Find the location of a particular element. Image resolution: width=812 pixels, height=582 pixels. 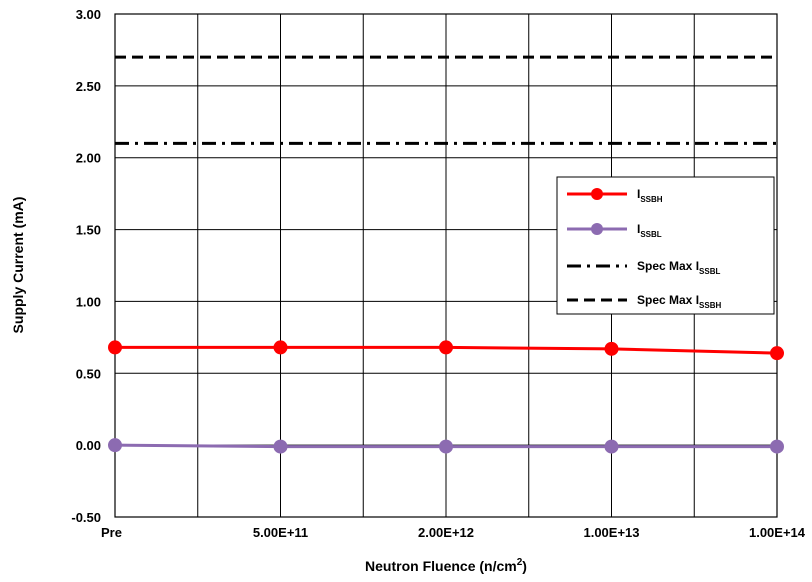

legend-entry: ISSBH is located at coordinates (615, 195).